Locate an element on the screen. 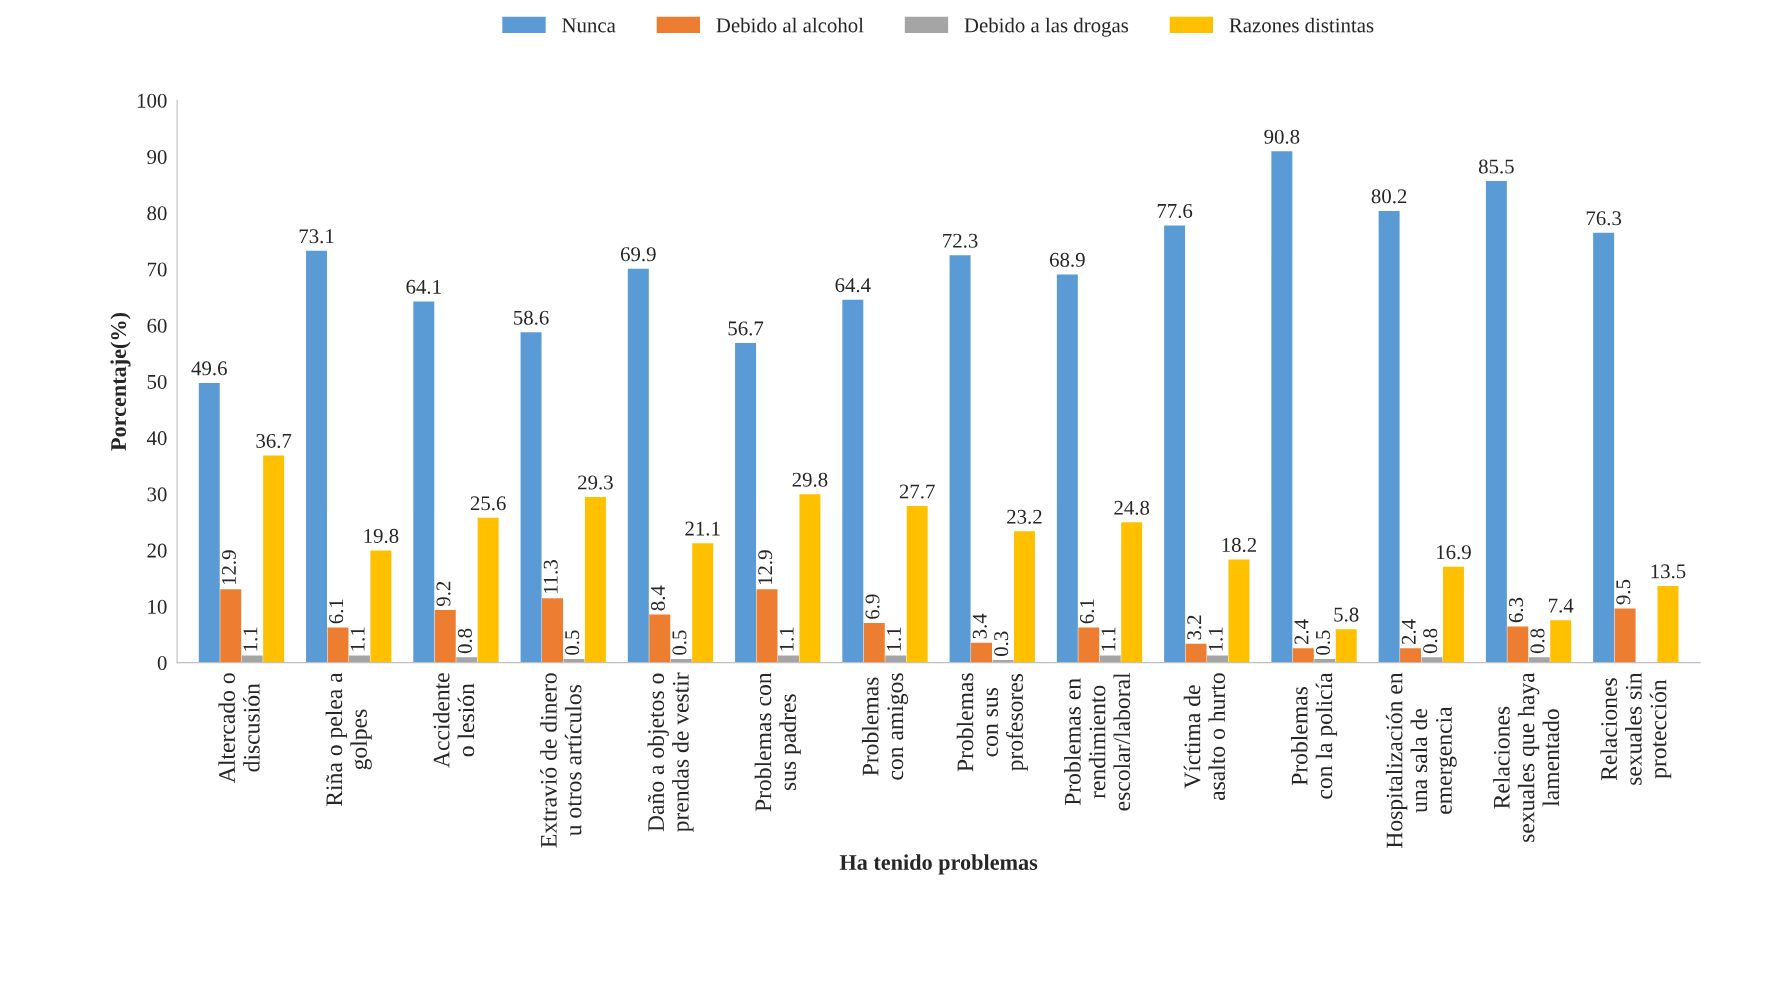  data-label: 27.7 is located at coordinates (917, 491).